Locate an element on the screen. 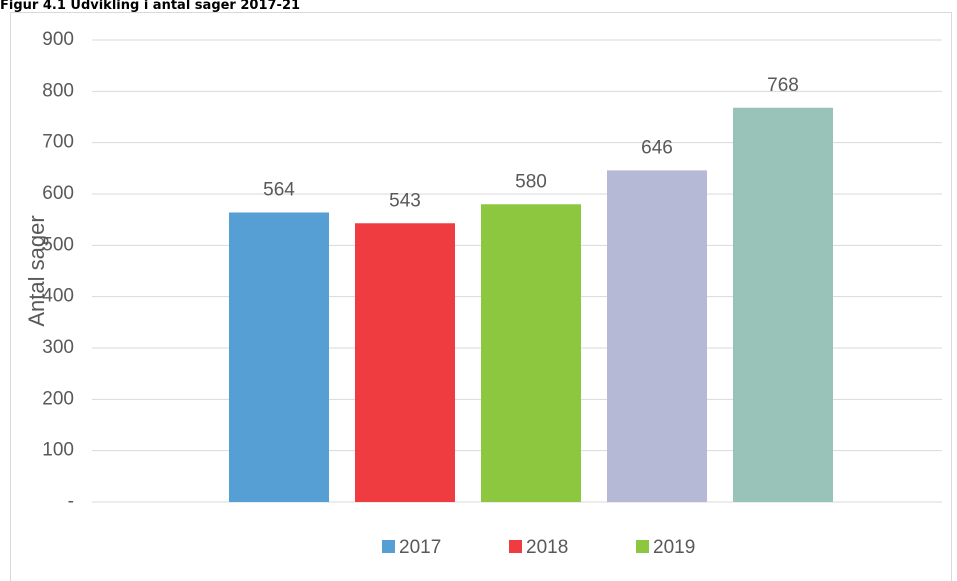 The height and width of the screenshot is (581, 957). legend-label: 2017 is located at coordinates (420, 547).